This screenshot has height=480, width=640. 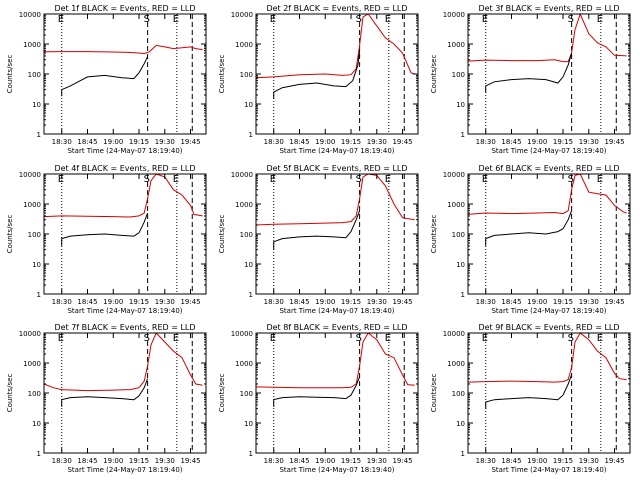 What do you see at coordinates (336, 327) in the screenshot?
I see `panel-title: Det 8f BLACK = Events, RED = LLD` at bounding box center [336, 327].